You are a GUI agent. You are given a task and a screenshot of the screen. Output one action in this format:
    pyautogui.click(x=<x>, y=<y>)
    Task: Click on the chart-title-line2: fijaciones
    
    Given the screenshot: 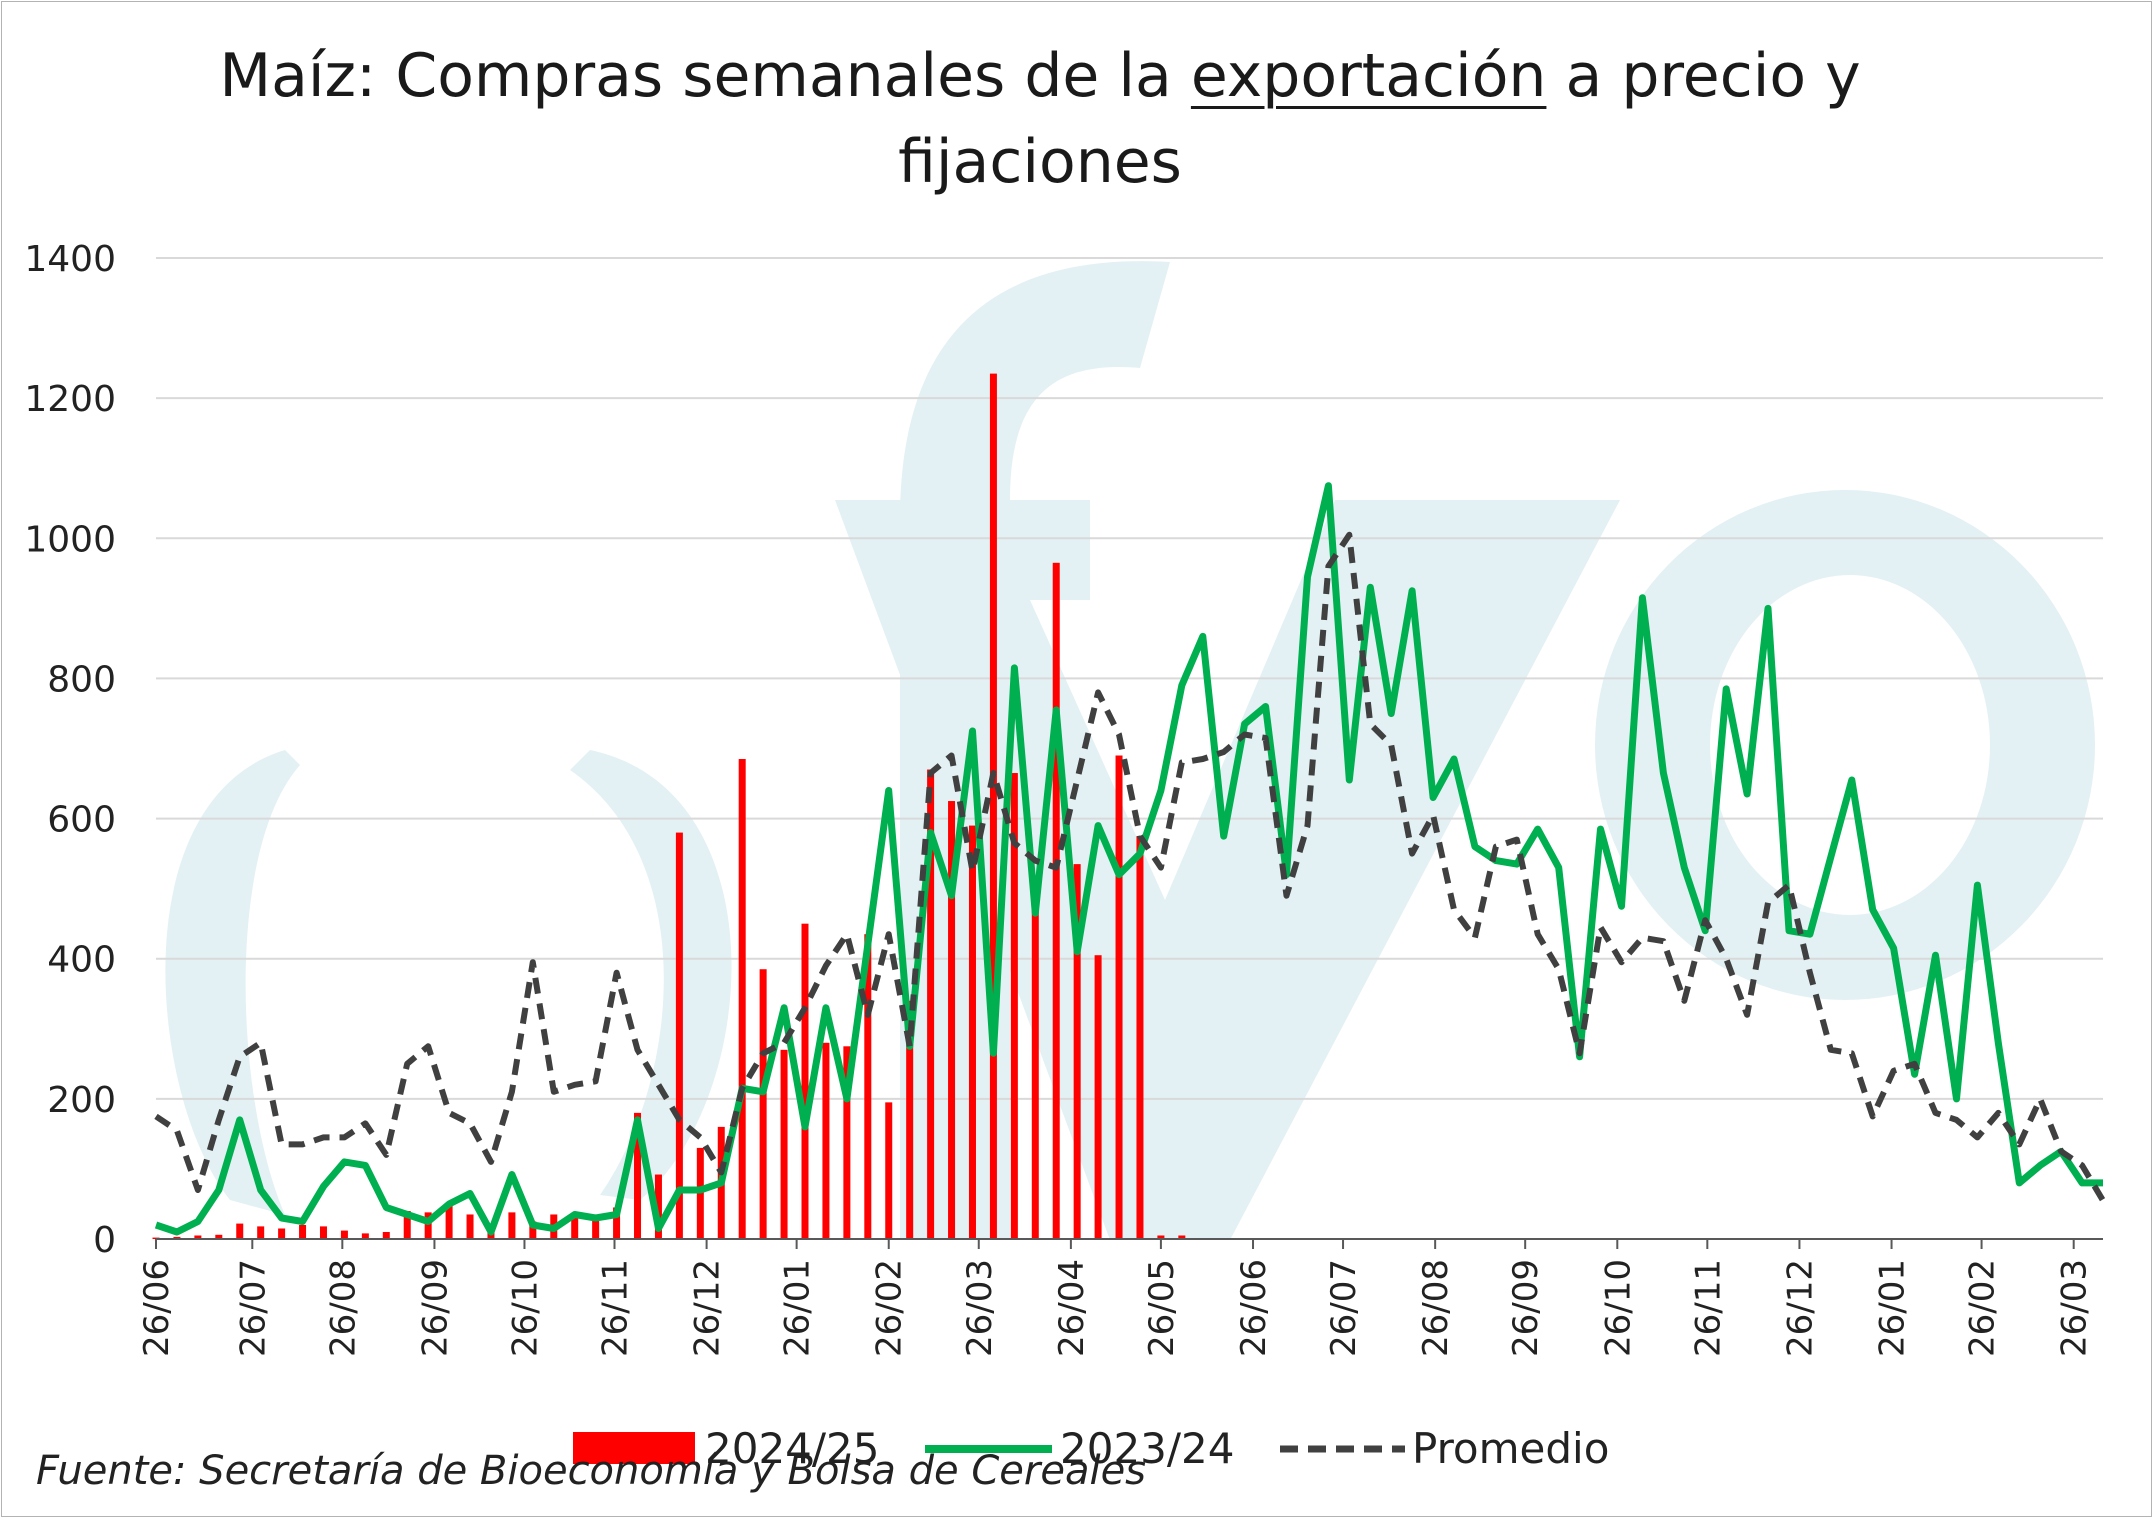 What is the action you would take?
    pyautogui.click(x=1040, y=162)
    